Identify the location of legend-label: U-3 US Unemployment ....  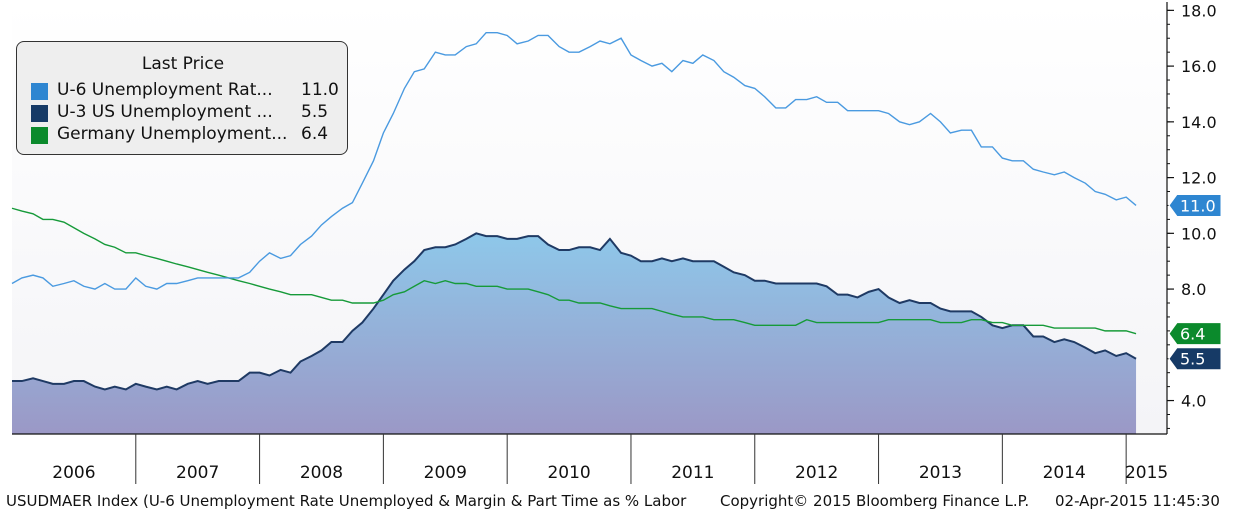
(165, 112).